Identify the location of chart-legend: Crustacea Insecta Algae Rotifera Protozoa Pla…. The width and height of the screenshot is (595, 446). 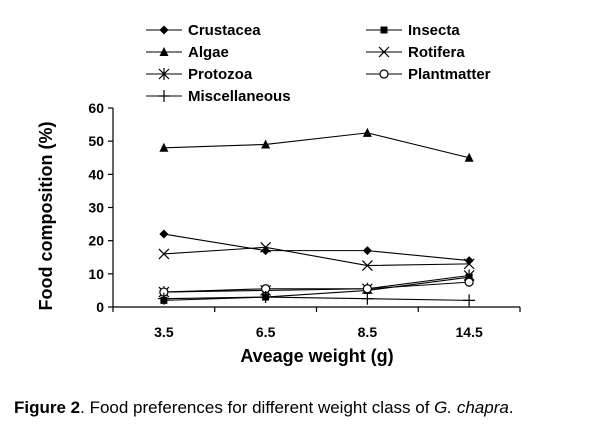
(318, 63).